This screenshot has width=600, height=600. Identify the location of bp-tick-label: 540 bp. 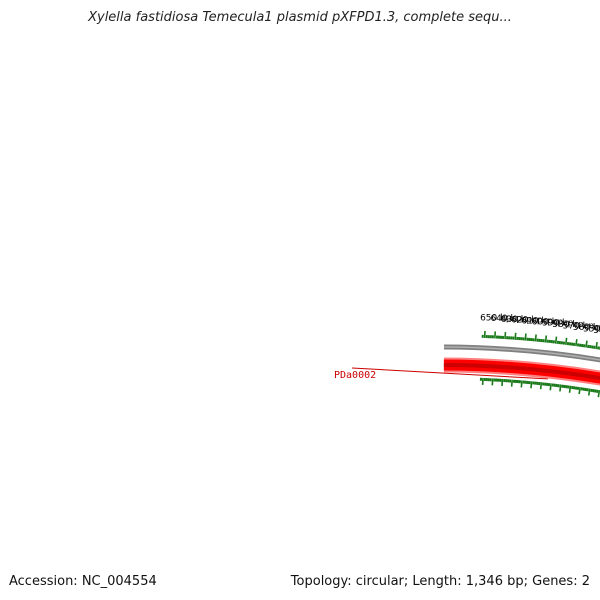
(596, 331).